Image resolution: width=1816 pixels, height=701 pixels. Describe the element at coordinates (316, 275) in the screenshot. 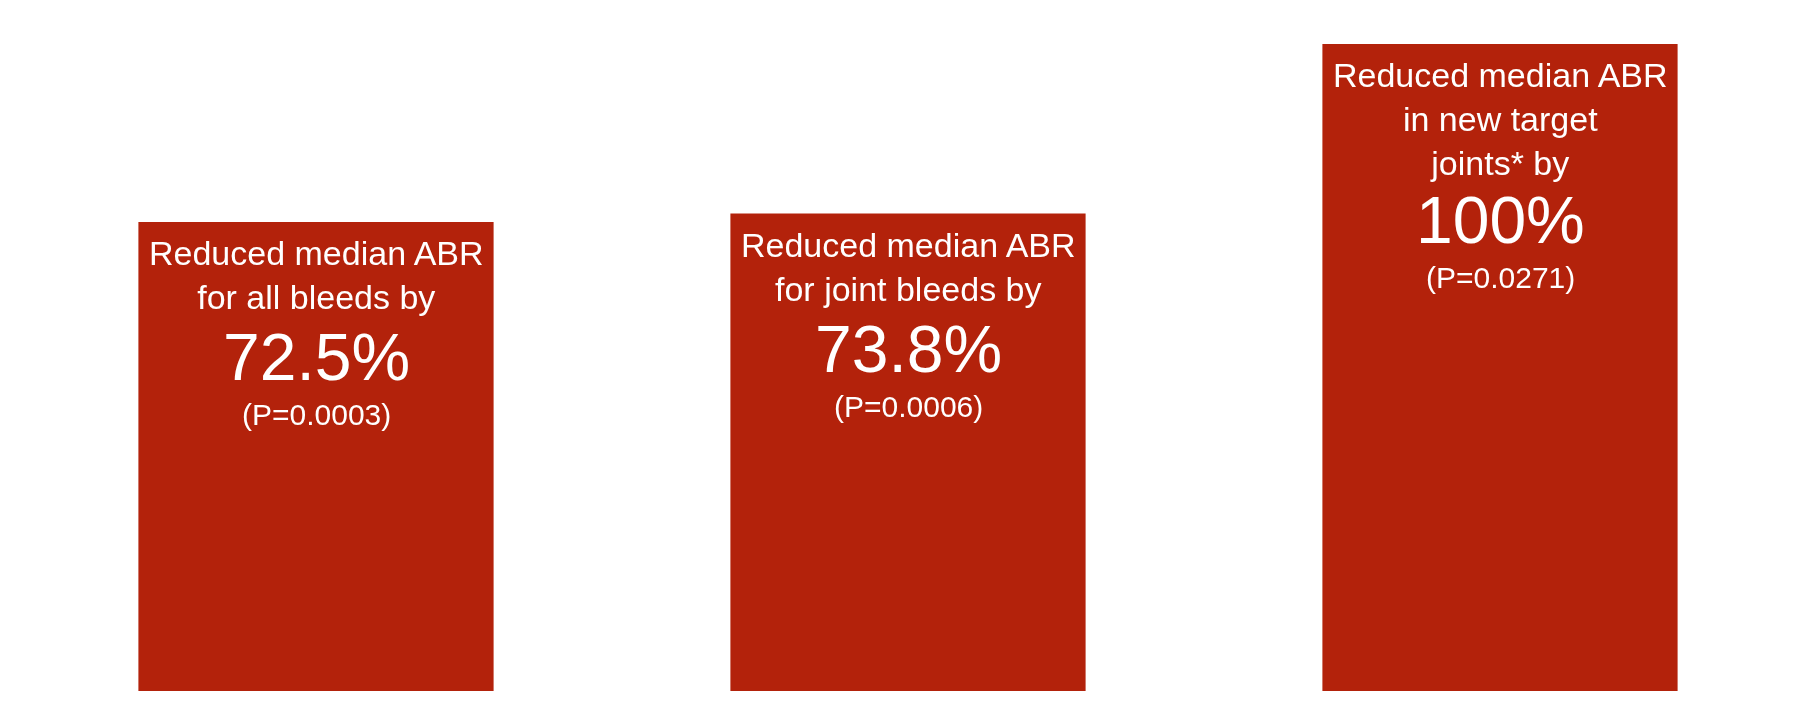

I see `x-tick-label: Reduced median ABR for all bleeds by` at that location.